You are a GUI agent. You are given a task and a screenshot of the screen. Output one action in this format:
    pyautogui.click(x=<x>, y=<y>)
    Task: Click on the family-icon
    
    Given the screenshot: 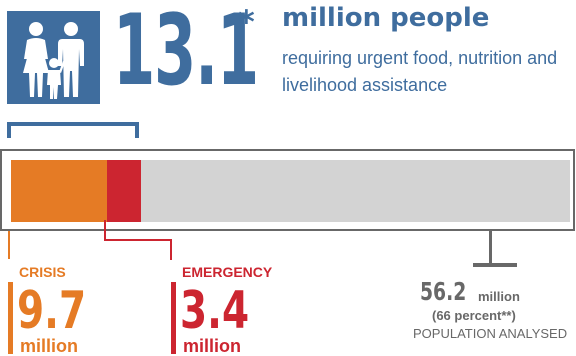 What is the action you would take?
    pyautogui.click(x=53, y=57)
    